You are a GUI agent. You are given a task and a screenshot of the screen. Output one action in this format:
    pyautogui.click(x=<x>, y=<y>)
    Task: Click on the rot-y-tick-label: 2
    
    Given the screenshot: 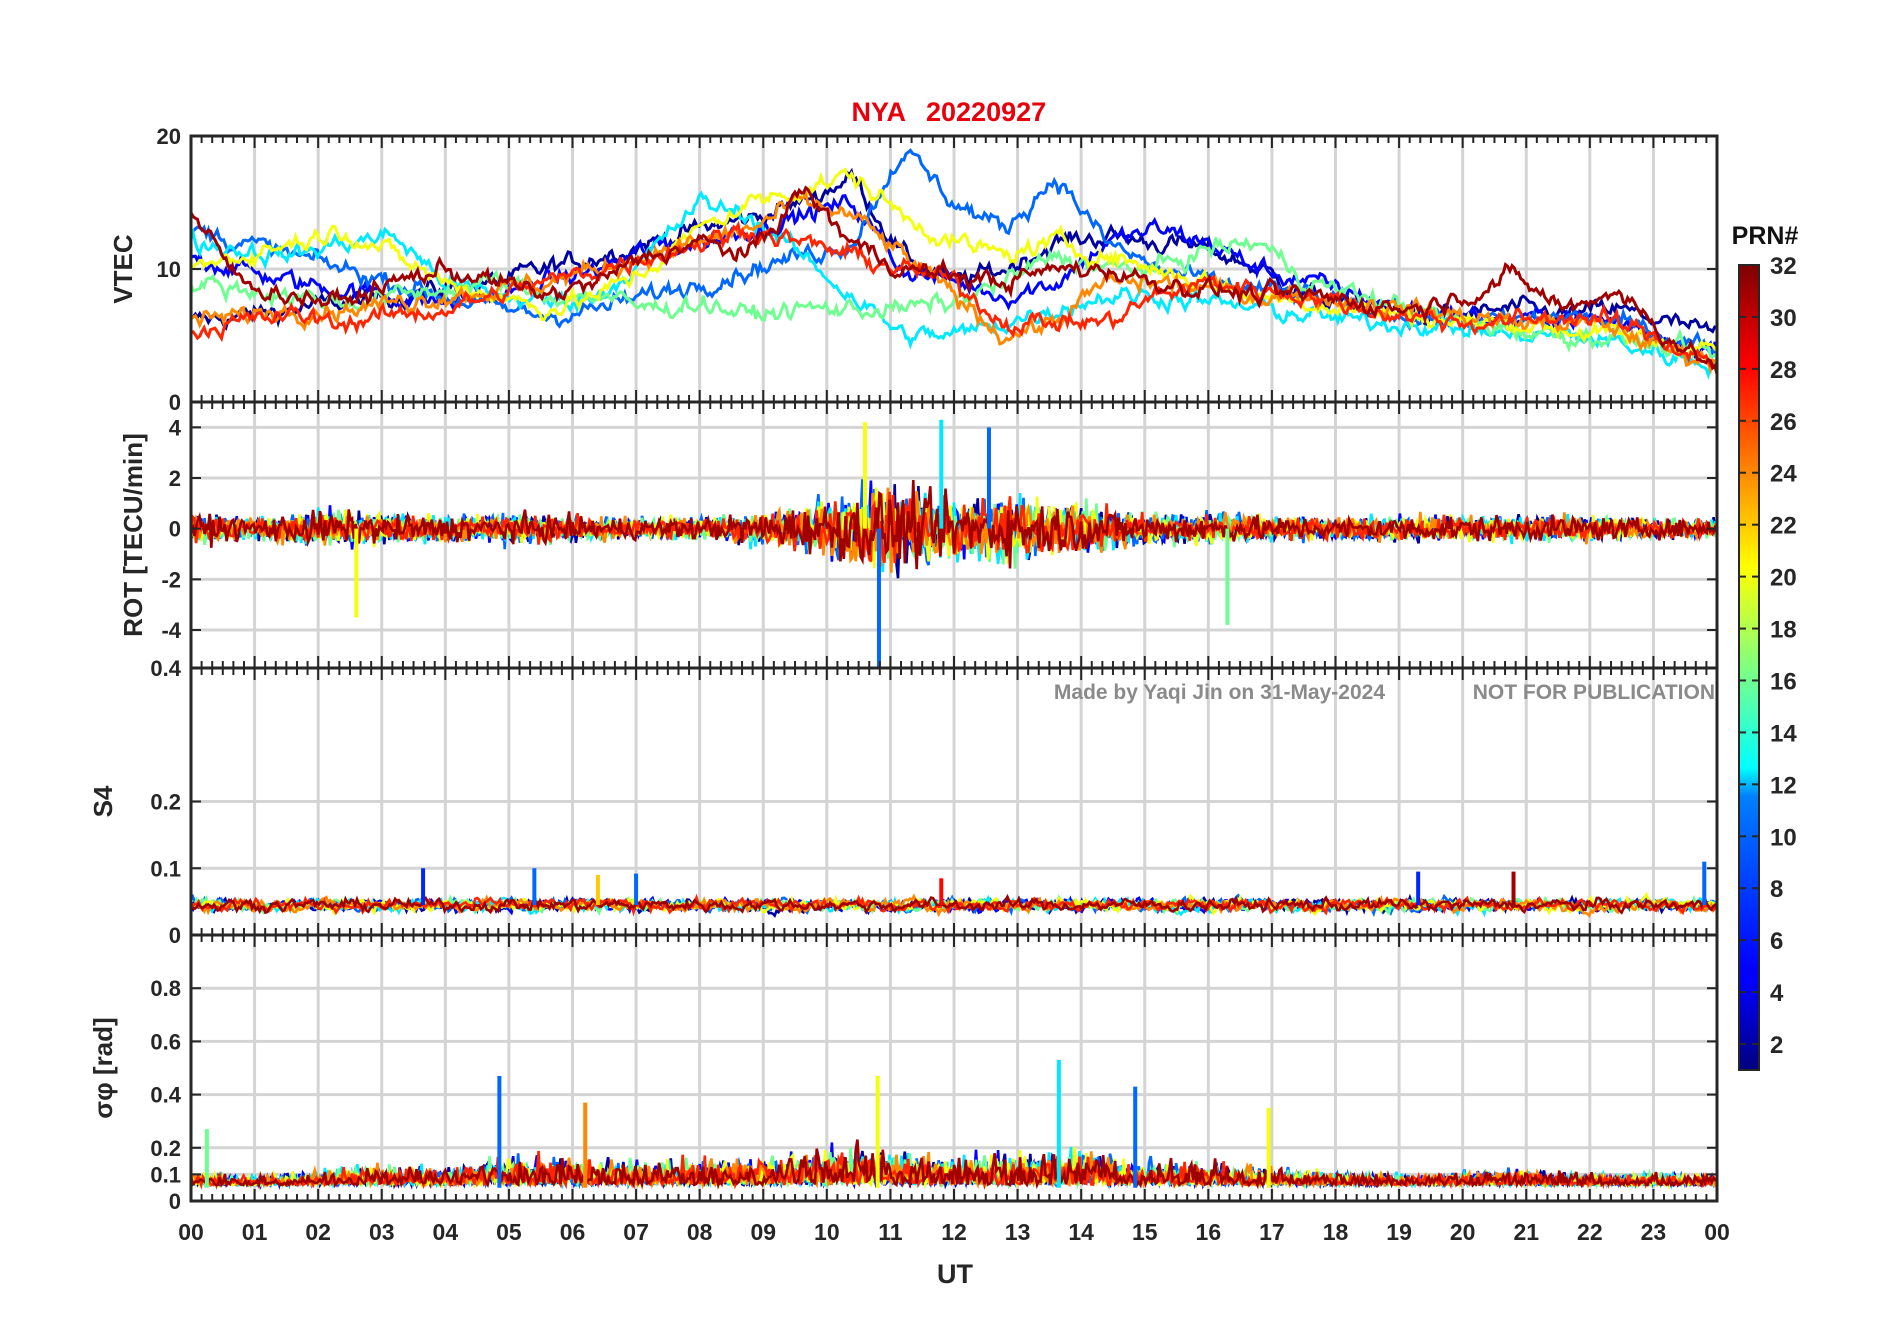 What is the action you would take?
    pyautogui.click(x=175, y=478)
    